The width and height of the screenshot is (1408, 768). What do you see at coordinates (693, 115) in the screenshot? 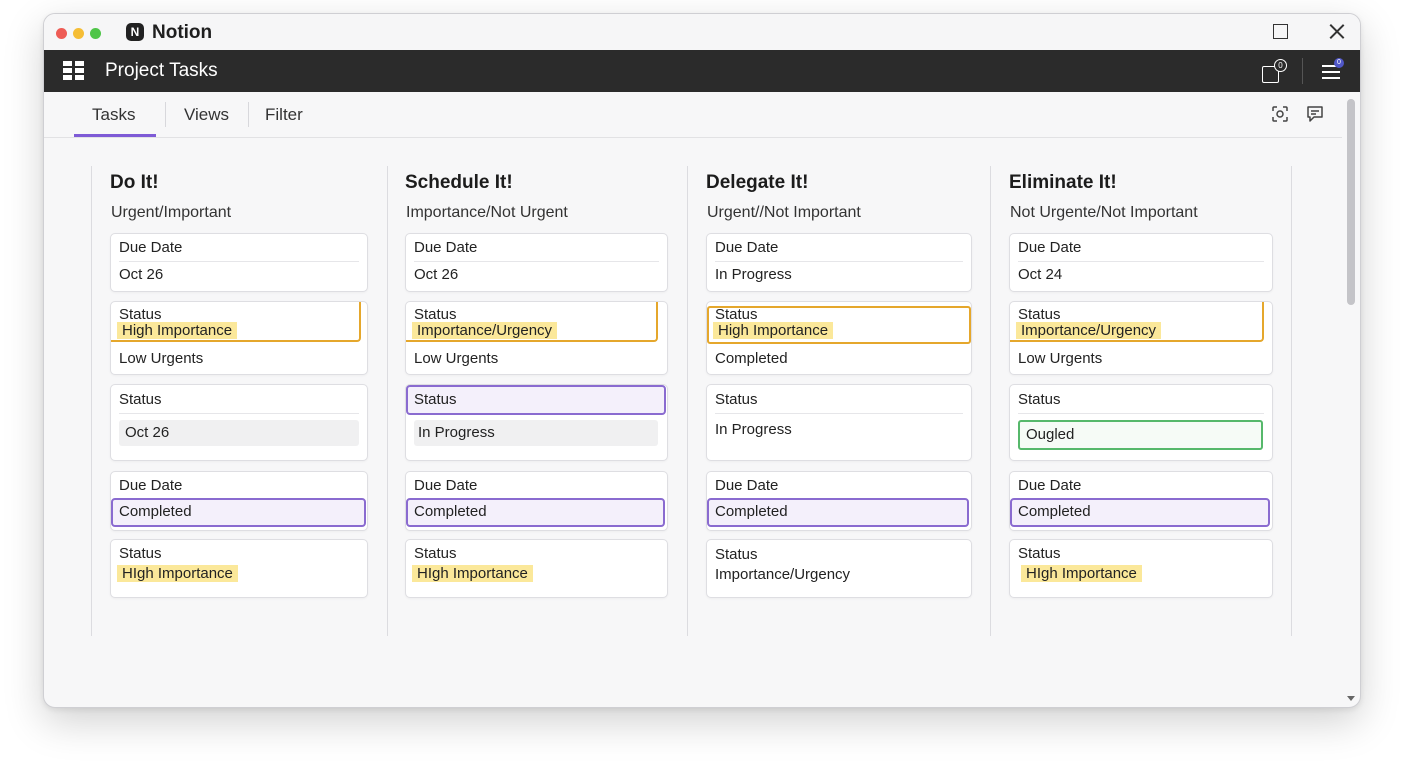
I see `tab-bar: Tasks Views Filter` at bounding box center [693, 115].